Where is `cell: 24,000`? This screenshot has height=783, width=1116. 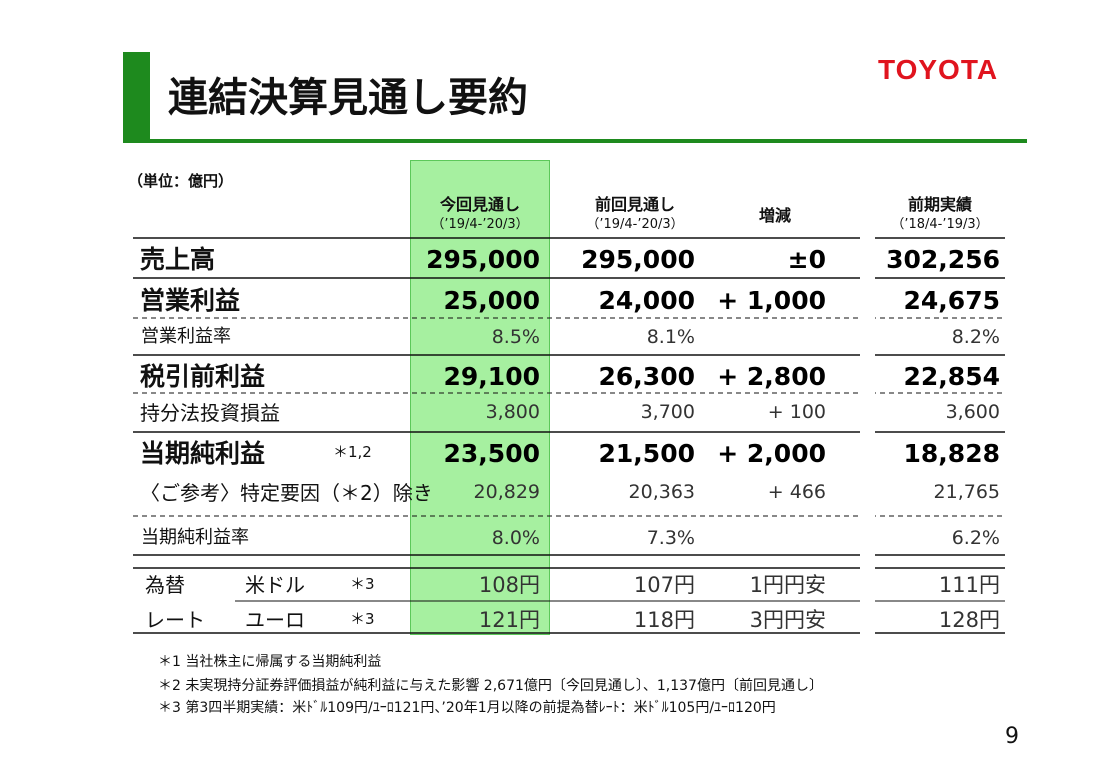 cell: 24,000 is located at coordinates (646, 300).